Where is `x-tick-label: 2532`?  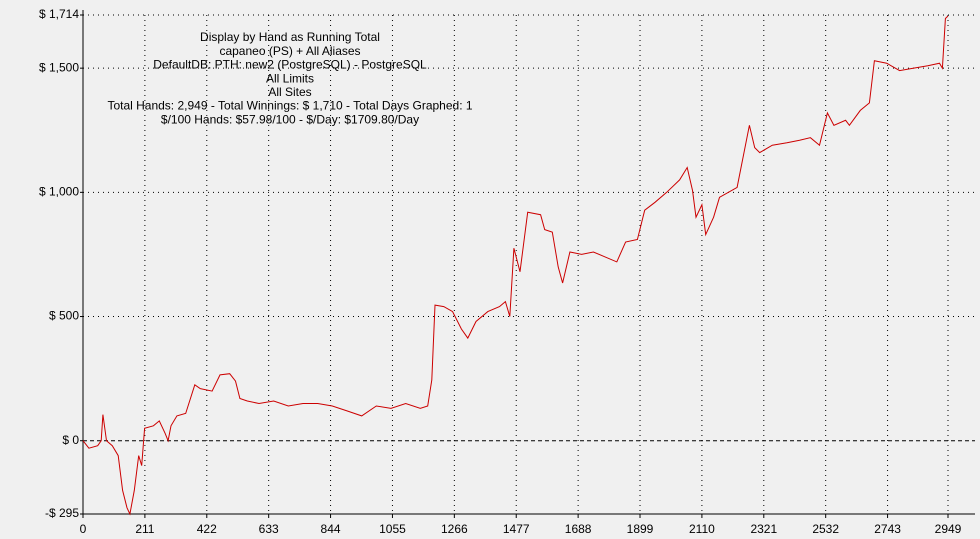
x-tick-label: 2532 is located at coordinates (825, 529).